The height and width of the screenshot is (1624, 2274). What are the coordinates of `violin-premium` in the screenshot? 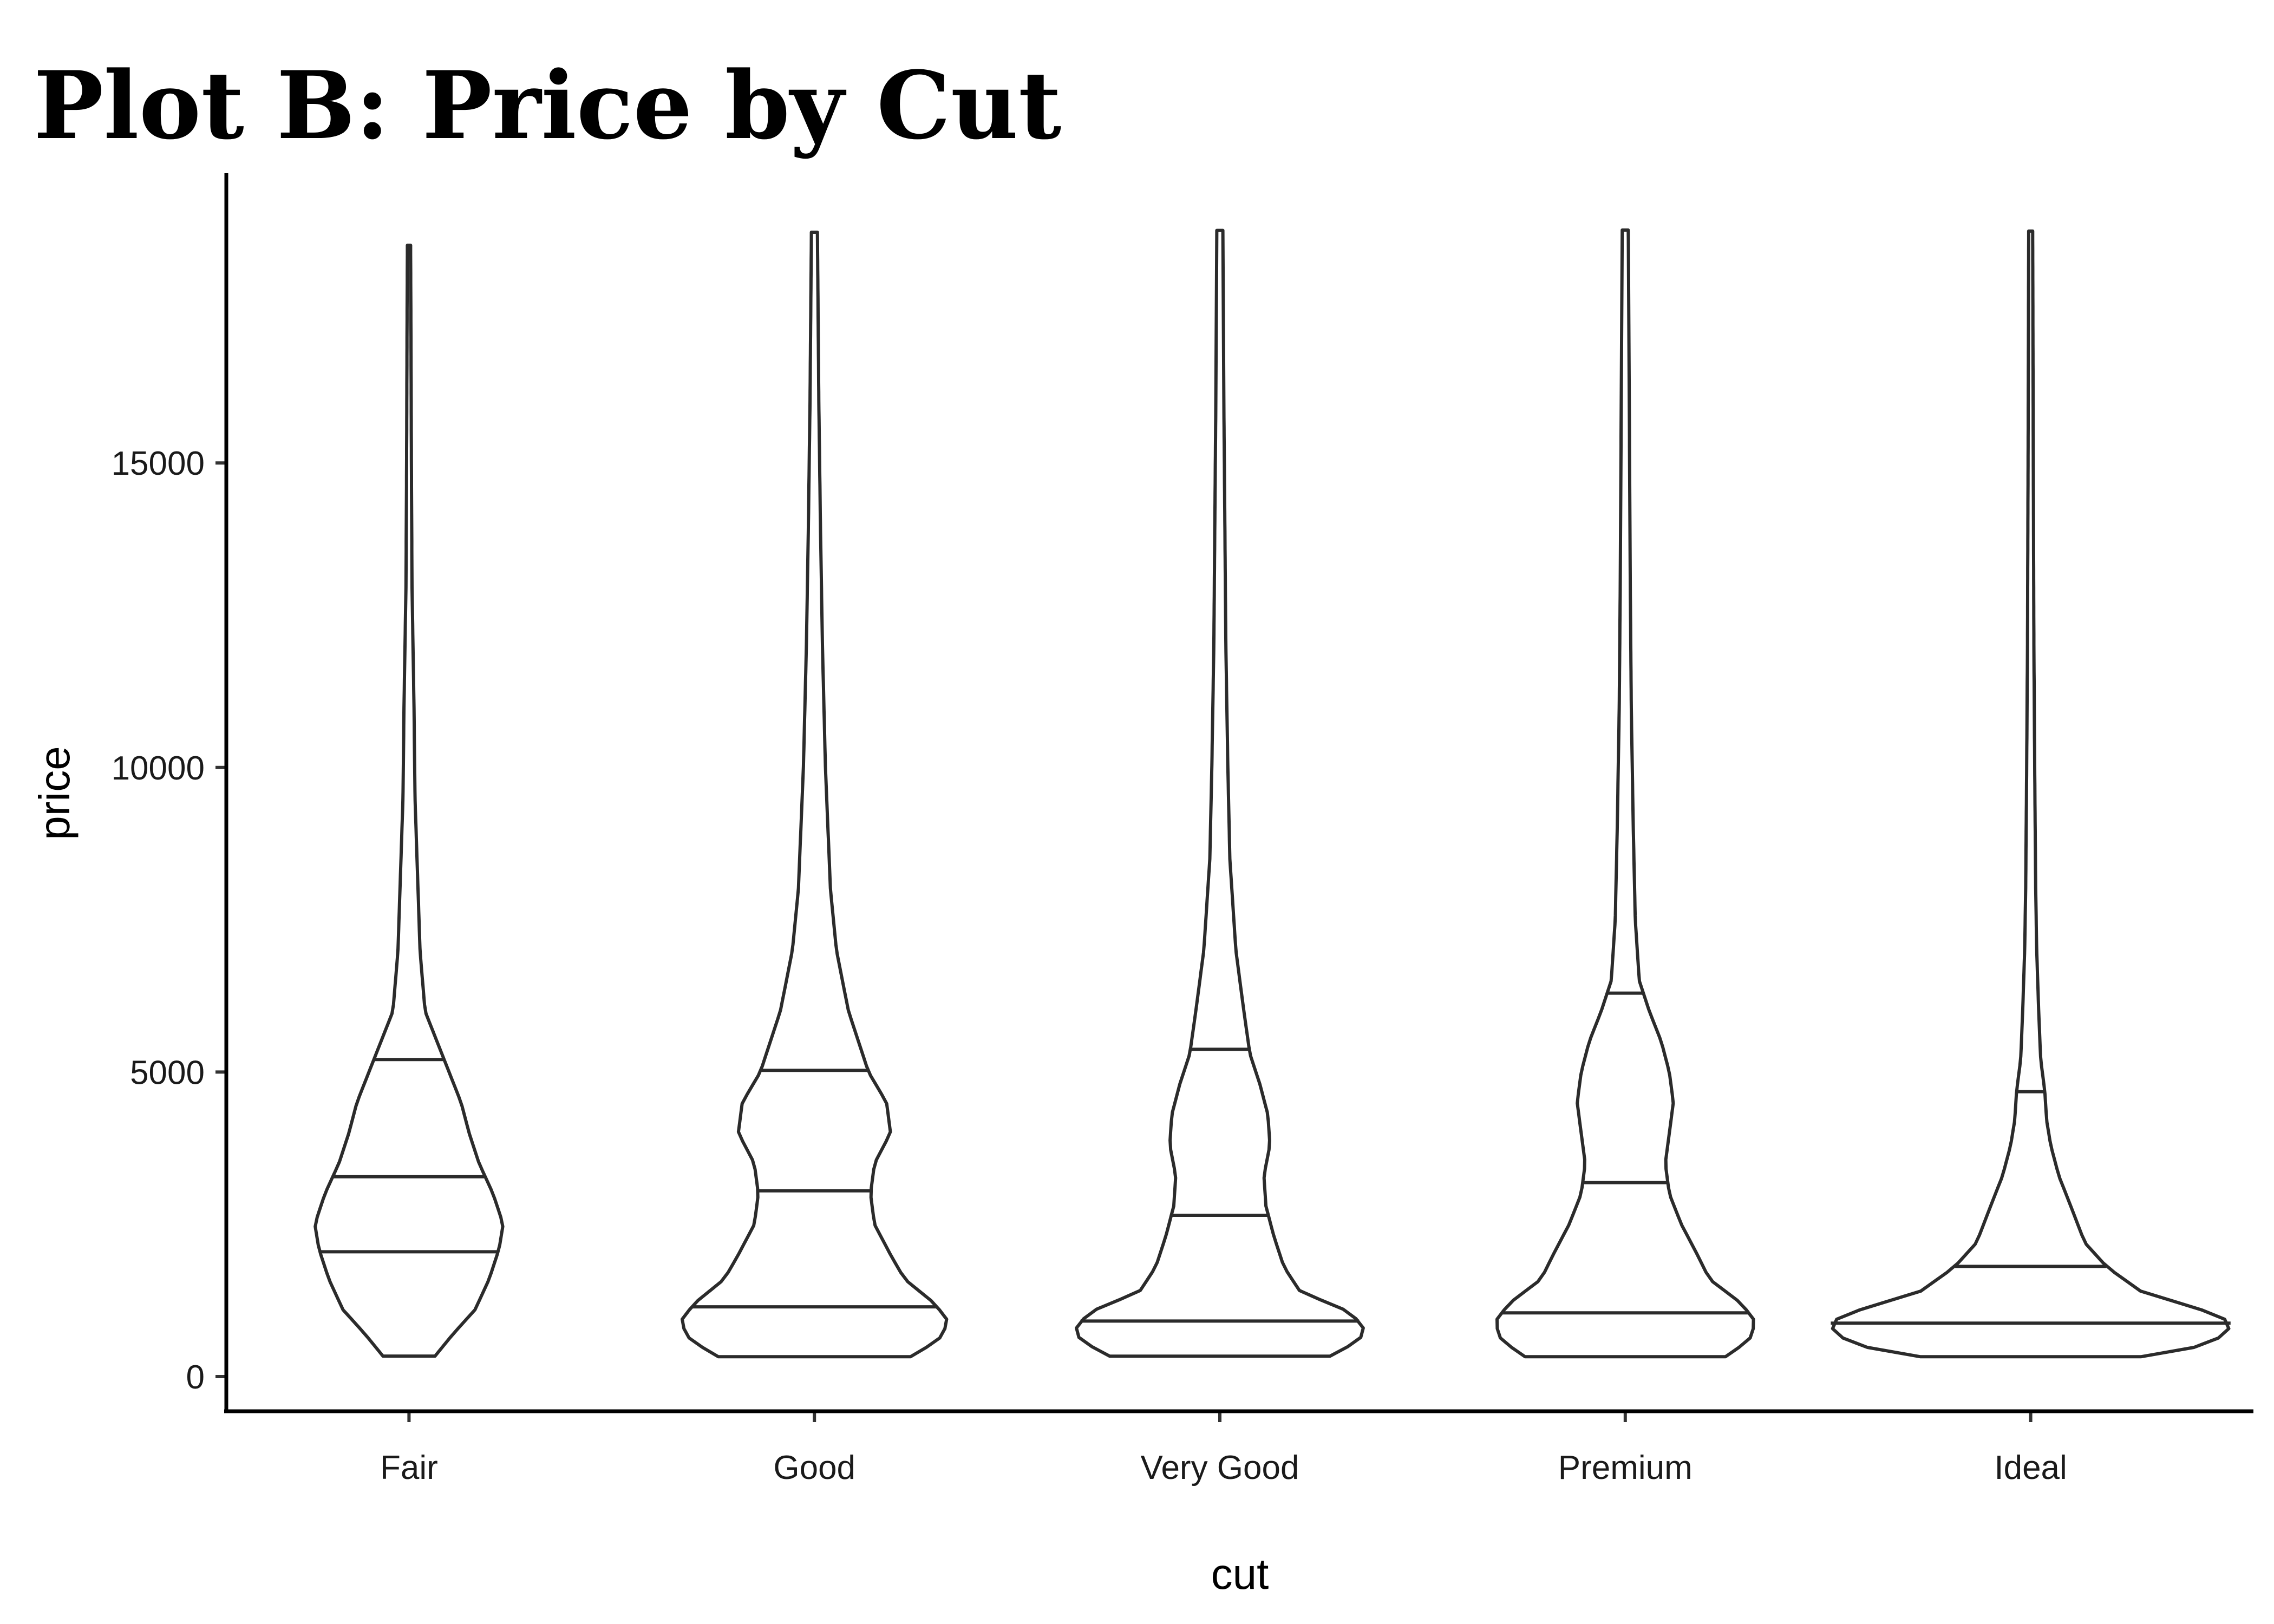 It's located at (1625, 794).